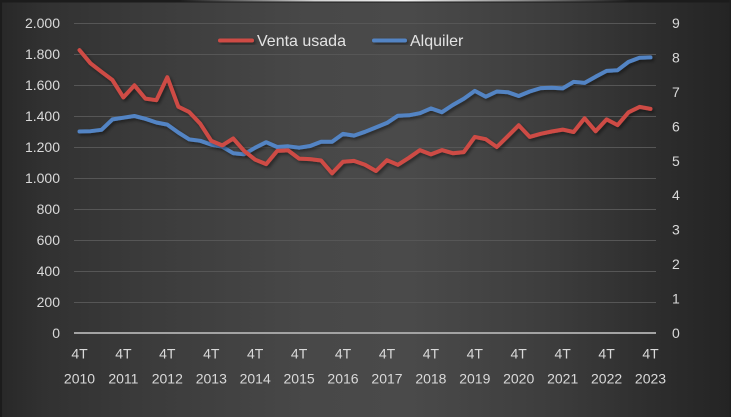 The height and width of the screenshot is (417, 731). What do you see at coordinates (342, 379) in the screenshot?
I see `svg-text: 2016` at bounding box center [342, 379].